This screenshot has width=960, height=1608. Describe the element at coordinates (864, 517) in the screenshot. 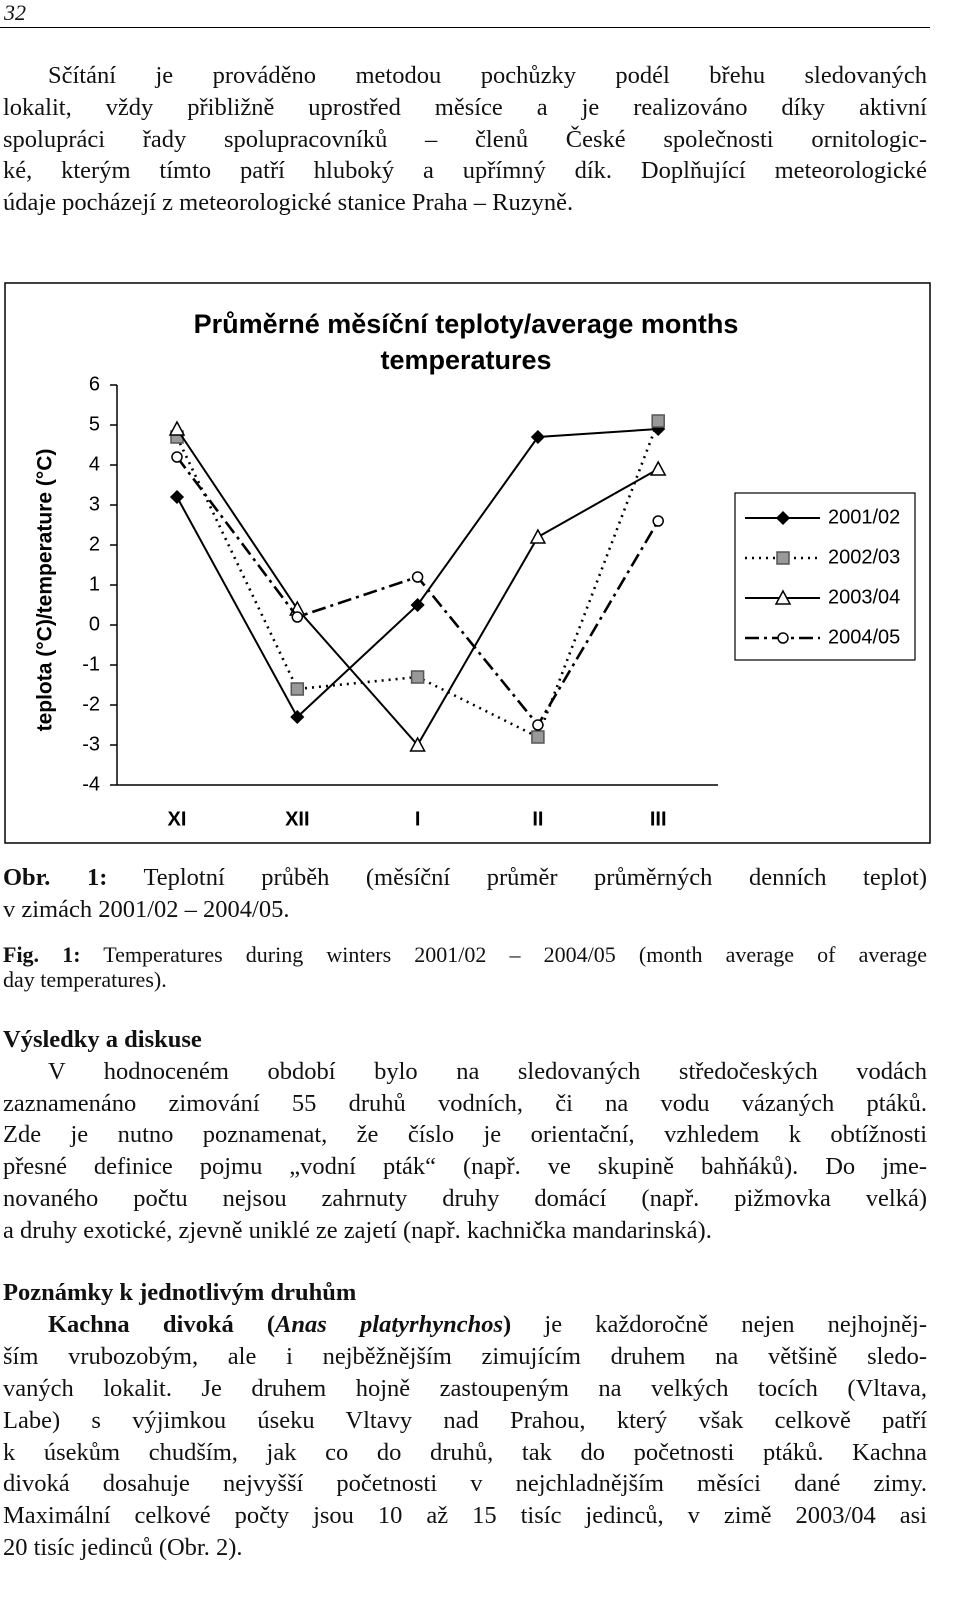

I see `legend-label: 2001/02` at that location.